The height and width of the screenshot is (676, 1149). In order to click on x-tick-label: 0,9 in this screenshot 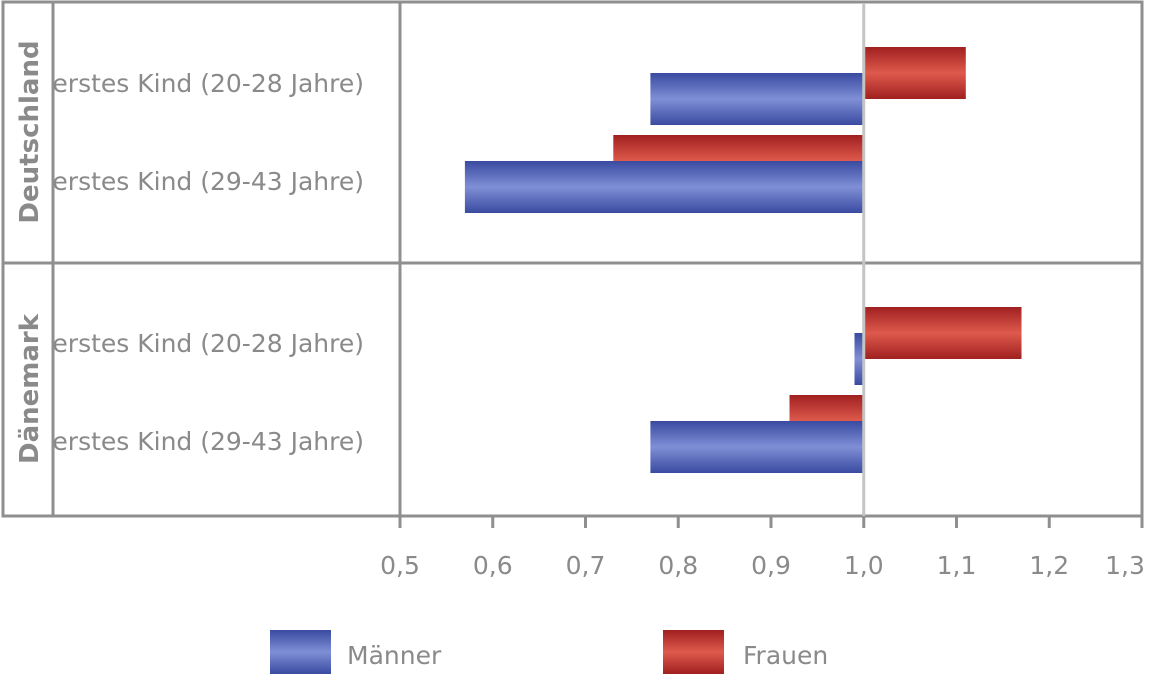, I will do `click(771, 565)`.